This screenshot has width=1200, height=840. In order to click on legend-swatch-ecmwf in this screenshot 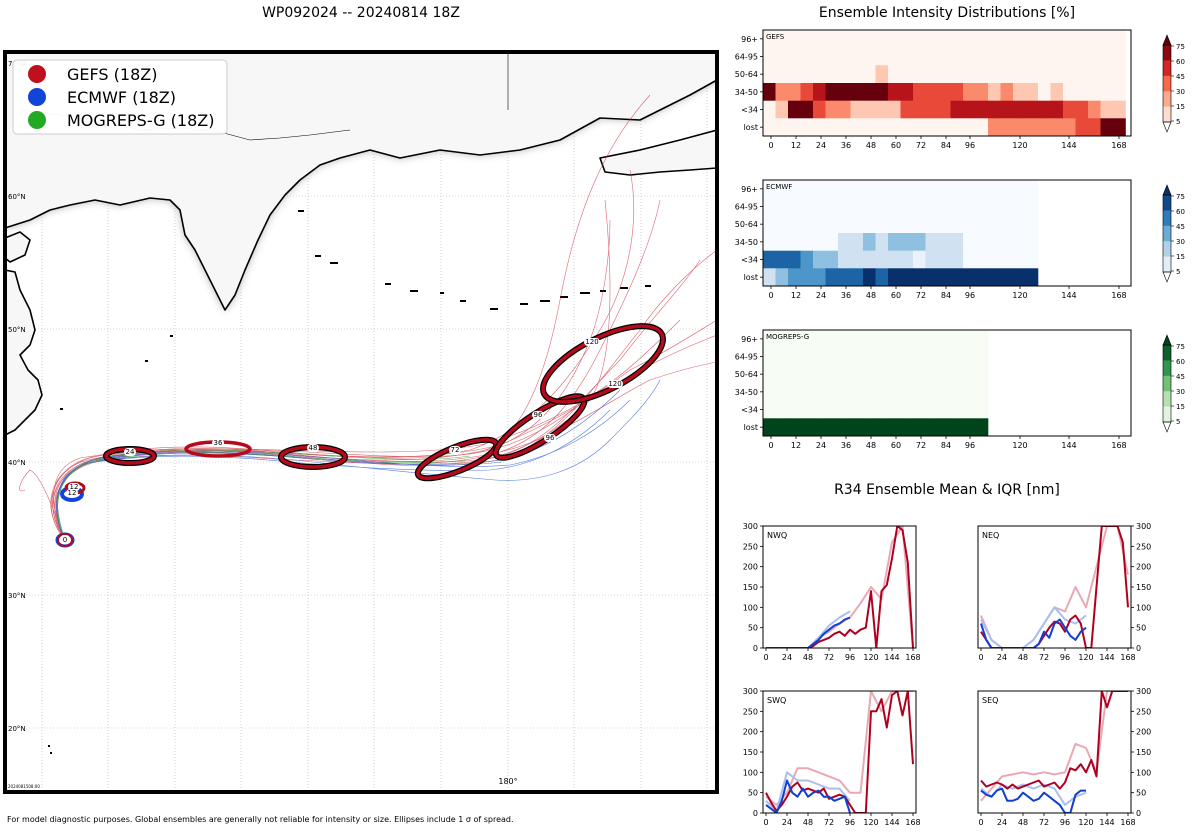, I will do `click(37, 97)`.